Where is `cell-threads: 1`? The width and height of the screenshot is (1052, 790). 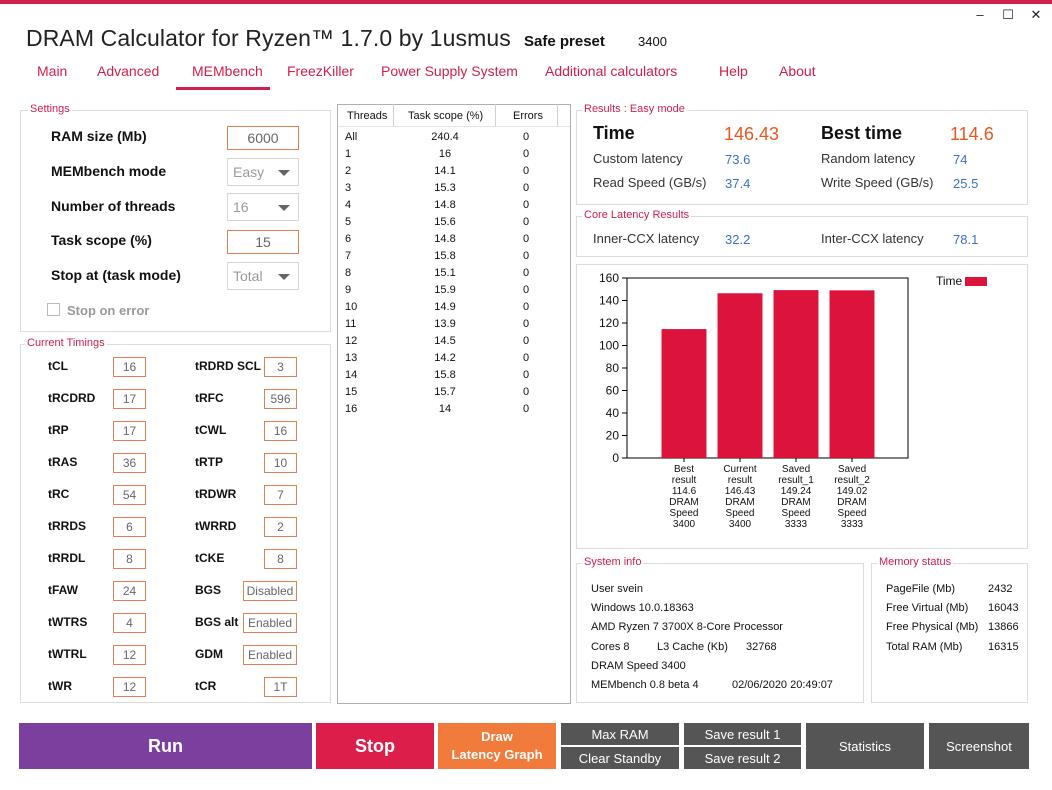
cell-threads: 1 is located at coordinates (348, 154).